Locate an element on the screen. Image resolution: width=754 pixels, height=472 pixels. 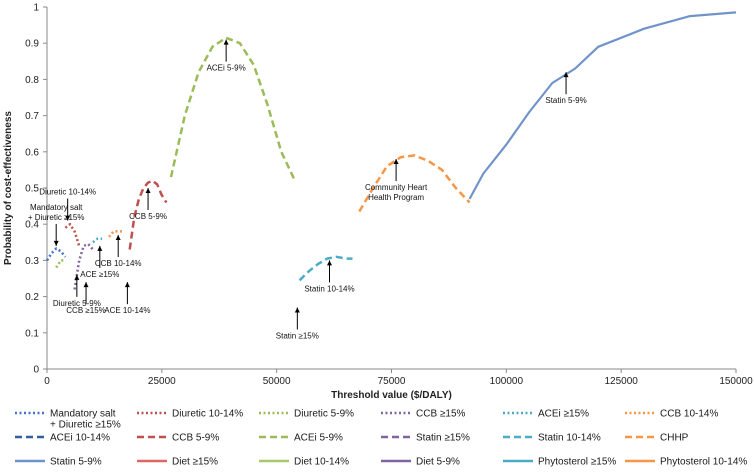
annotation-label: Health Program is located at coordinates (396, 197).